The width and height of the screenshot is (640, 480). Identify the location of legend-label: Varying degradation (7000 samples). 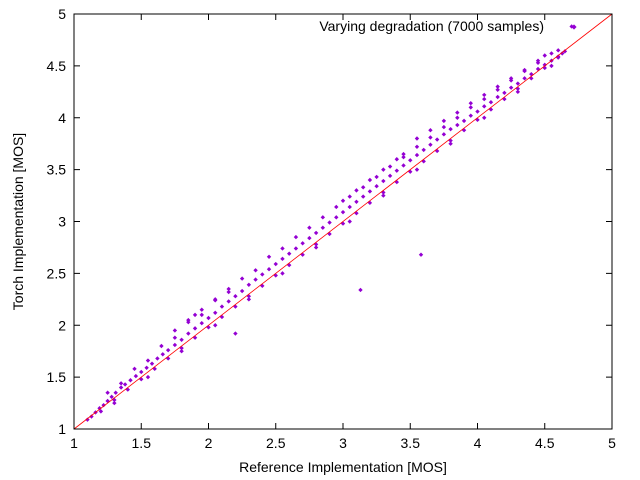
(431, 26).